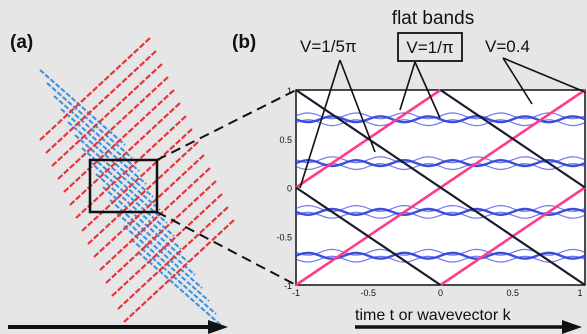  I want to click on callout-v2-box, so click(430, 47).